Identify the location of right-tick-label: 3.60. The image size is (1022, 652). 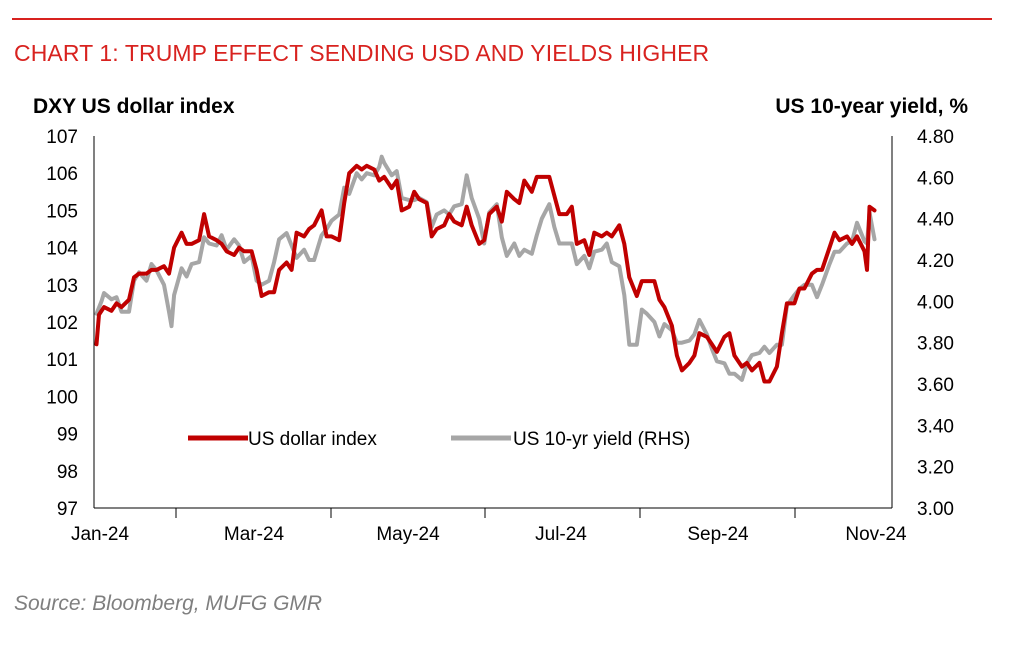
(935, 385).